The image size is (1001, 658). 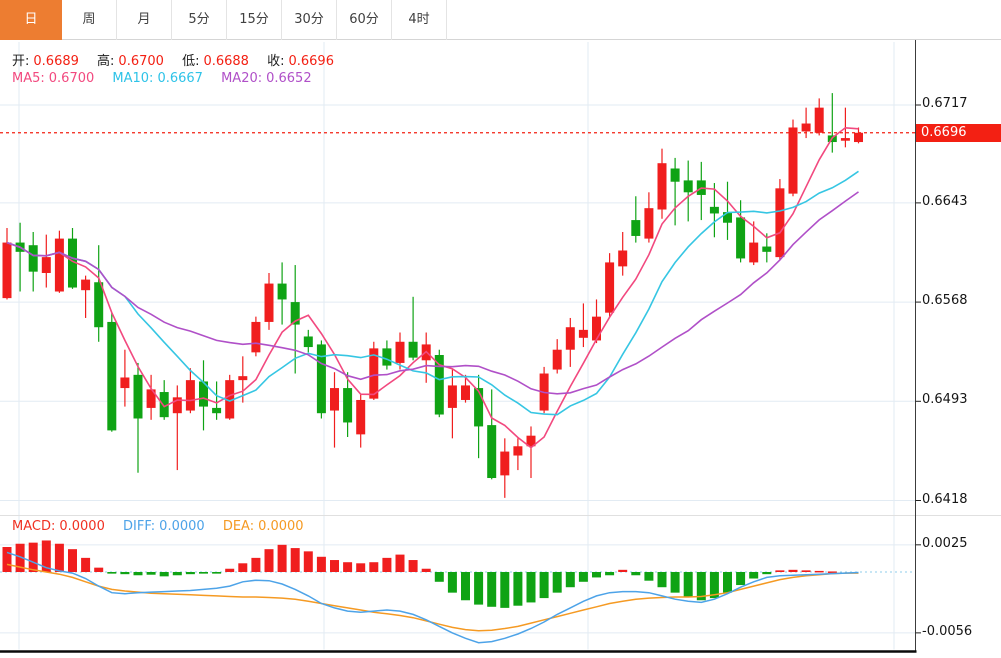 I want to click on tab-30min: 30分, so click(x=309, y=20).